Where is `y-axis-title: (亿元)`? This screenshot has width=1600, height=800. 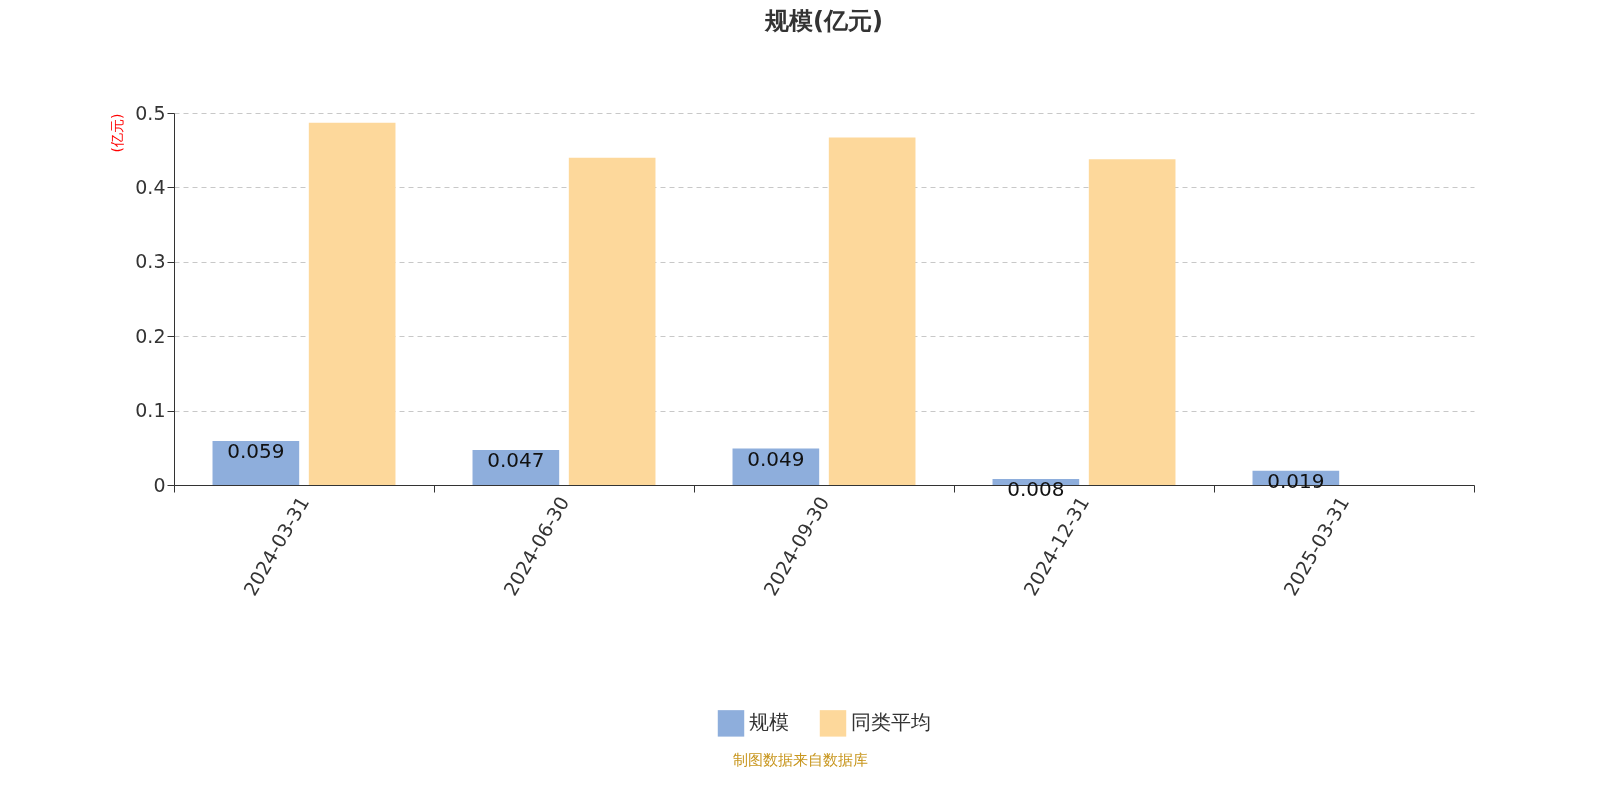
y-axis-title: (亿元) is located at coordinates (117, 133).